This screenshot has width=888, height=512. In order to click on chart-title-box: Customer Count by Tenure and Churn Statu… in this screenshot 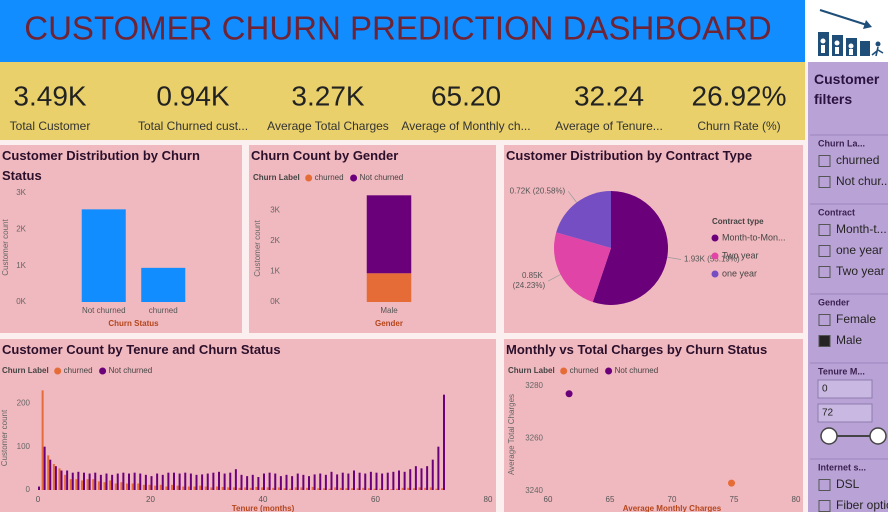, I will do `click(141, 349)`.